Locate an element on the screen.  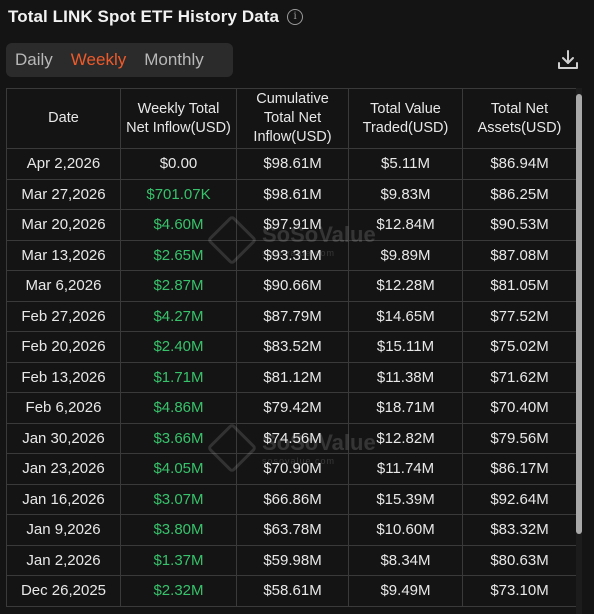
table-row: Jan 2,2026 $1.37M $59.98M $8.34M $80.63M is located at coordinates (291, 560).